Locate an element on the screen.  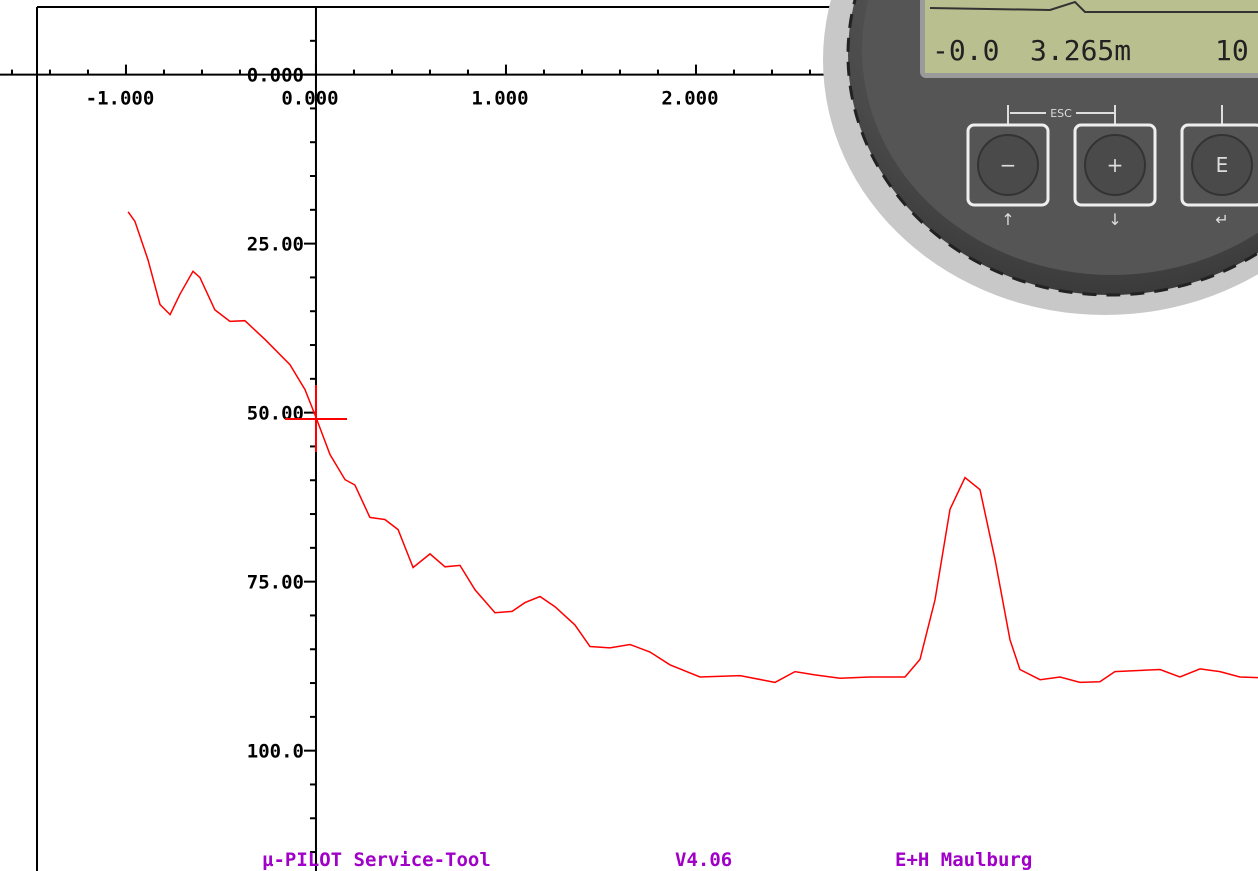
button-symbol: + is located at coordinates (1115, 165).